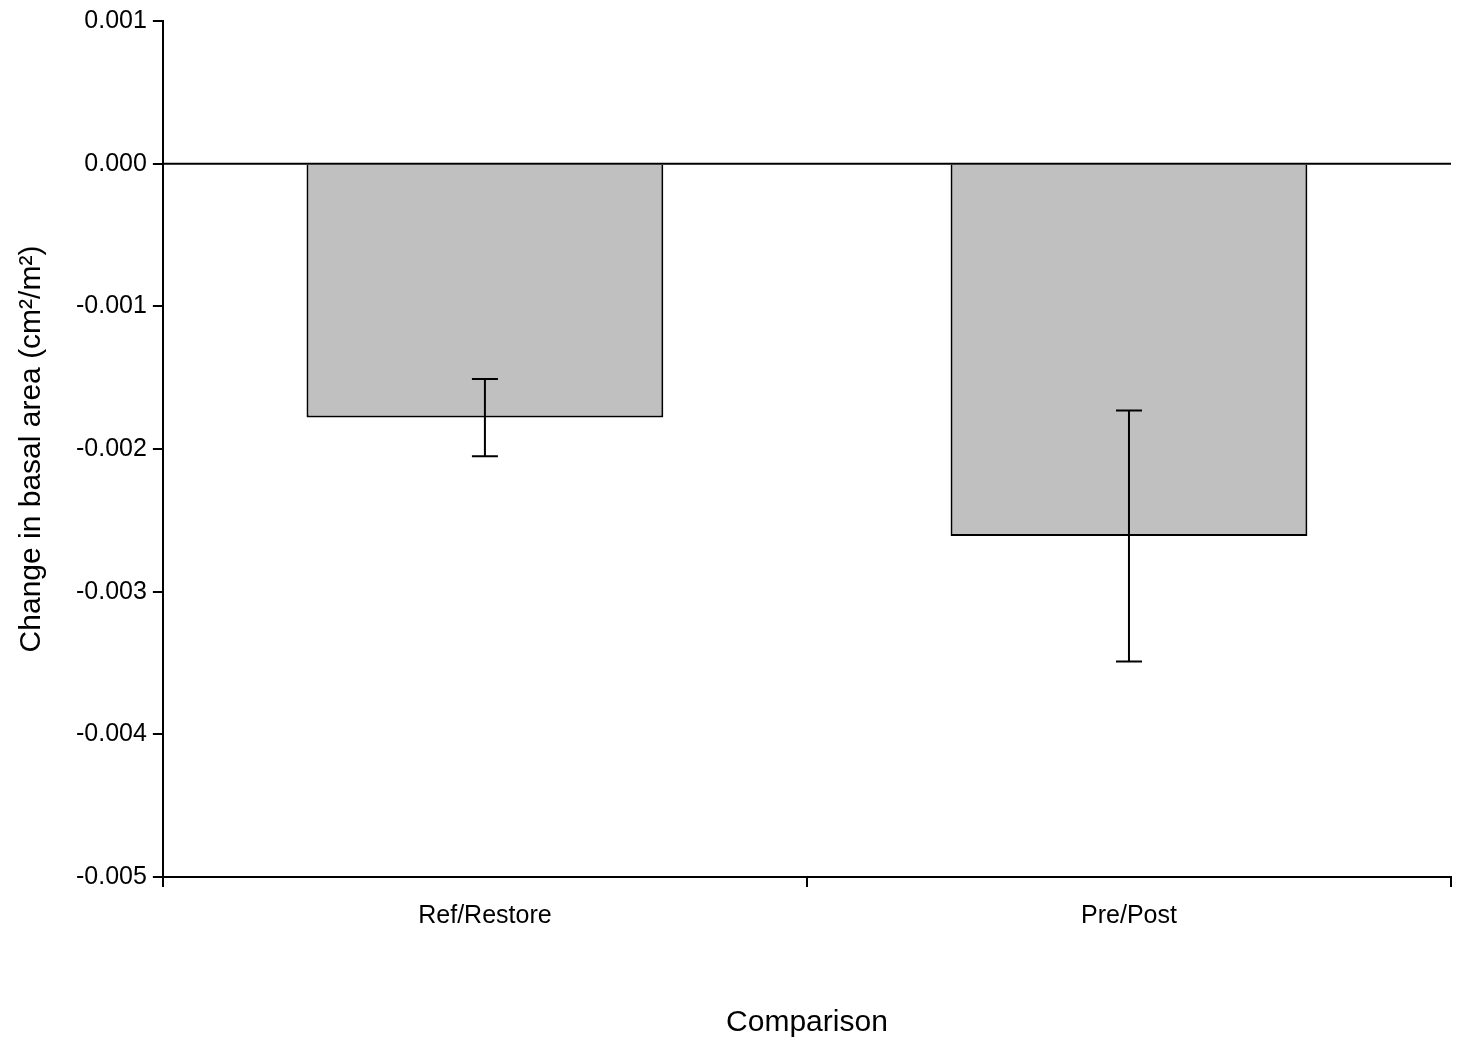  What do you see at coordinates (115, 161) in the screenshot?
I see `y-tick-label: 0.000` at bounding box center [115, 161].